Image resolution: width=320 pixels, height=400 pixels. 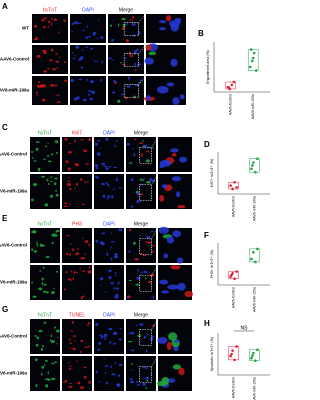 I want to click on y-axis-label: PH3+ hcTnT+ (%), so click(x=212, y=264).